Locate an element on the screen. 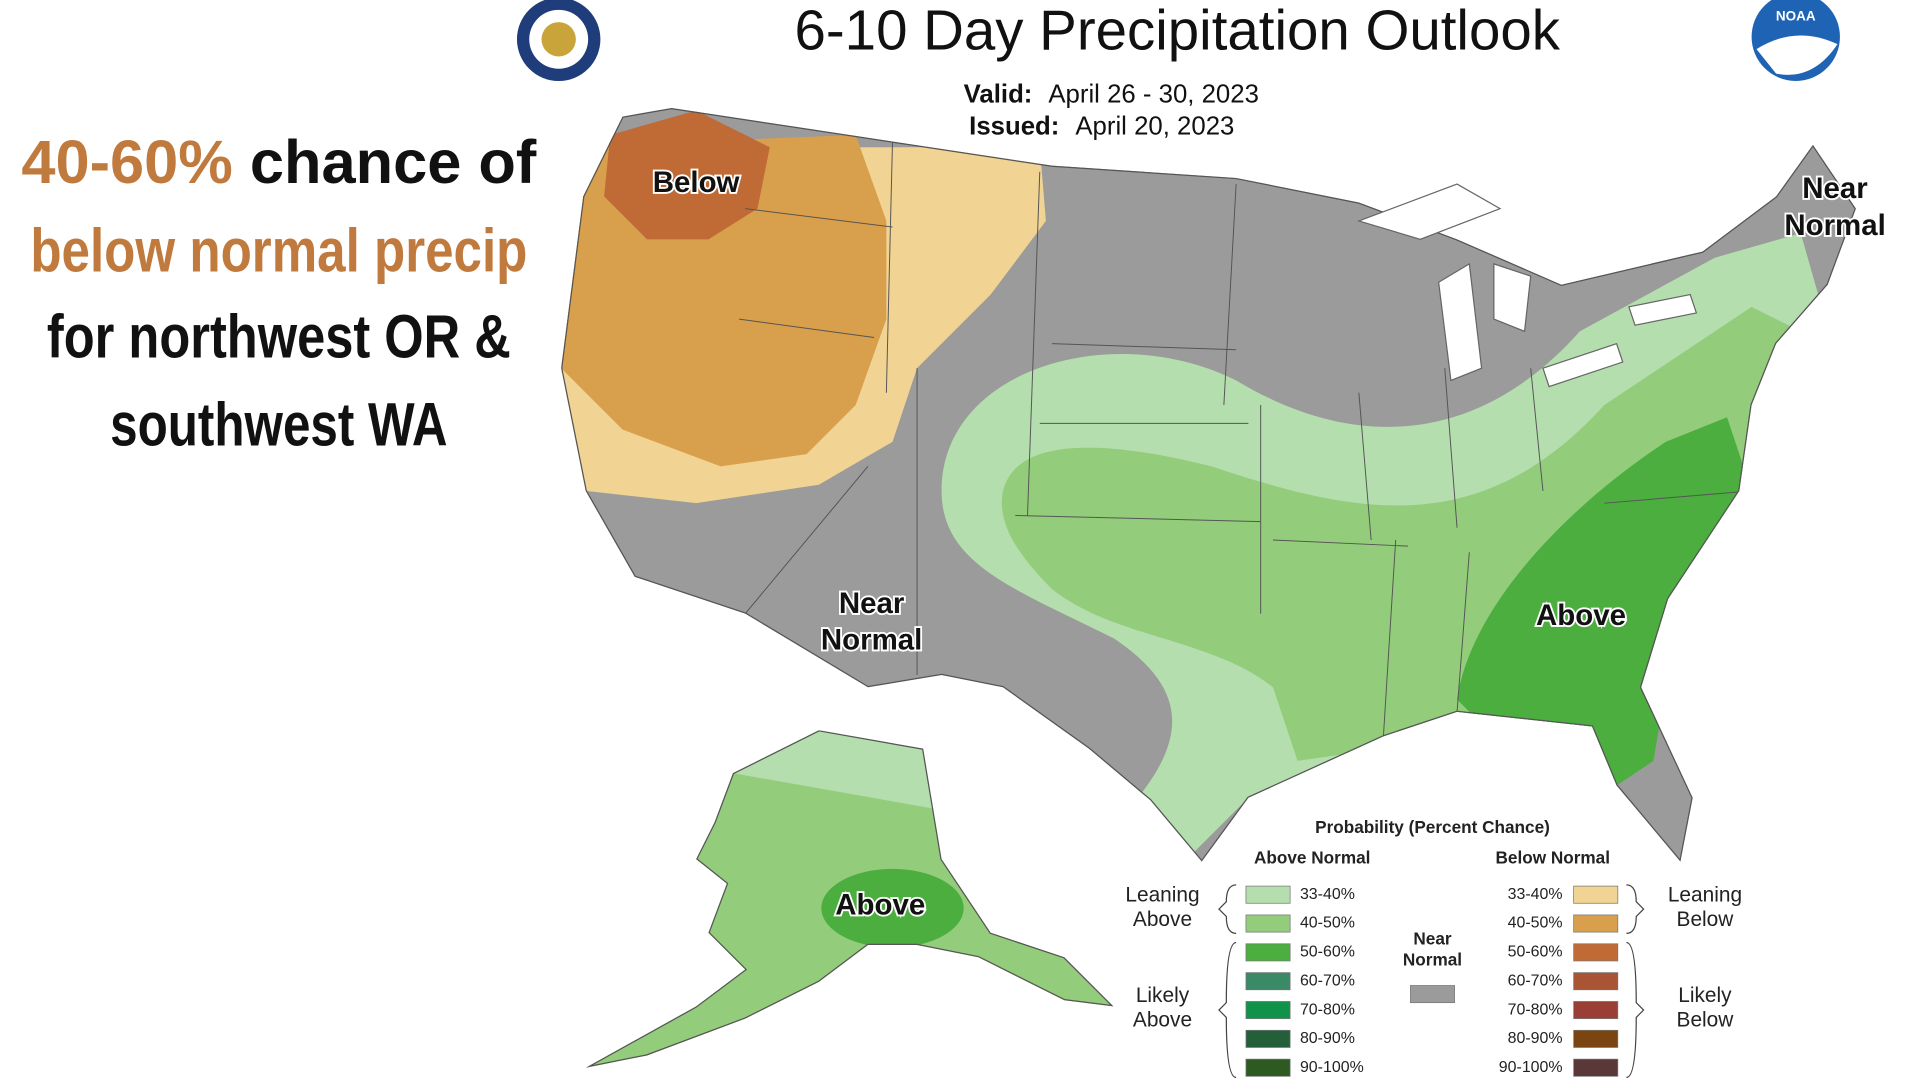 The height and width of the screenshot is (1080, 1920). noaa-logo: NOAA is located at coordinates (1795, 40).